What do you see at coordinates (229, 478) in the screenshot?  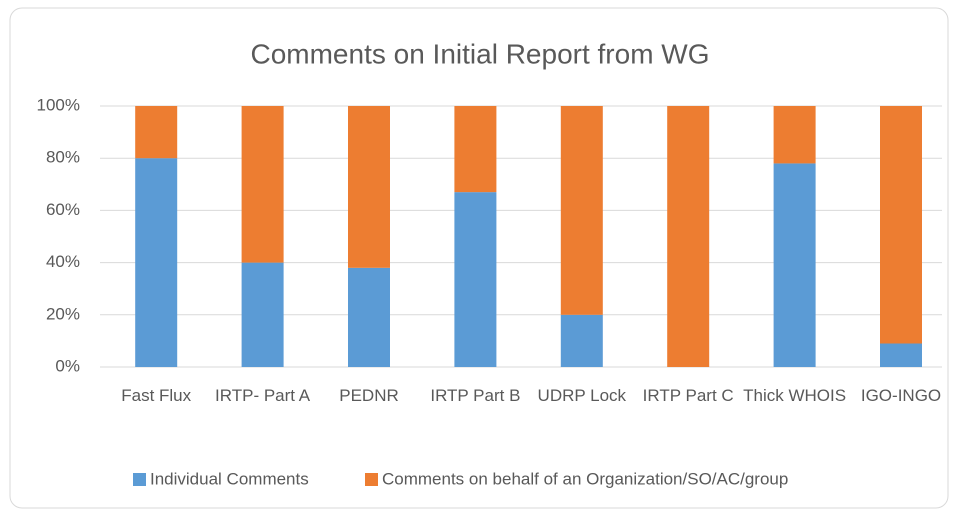 I see `legend-label: Individual Comments` at bounding box center [229, 478].